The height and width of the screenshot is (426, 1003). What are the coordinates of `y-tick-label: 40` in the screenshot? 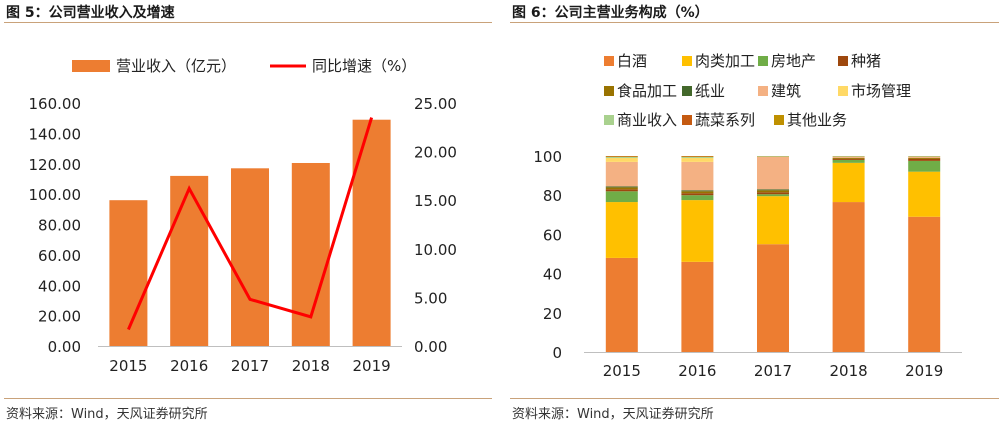 It's located at (552, 275).